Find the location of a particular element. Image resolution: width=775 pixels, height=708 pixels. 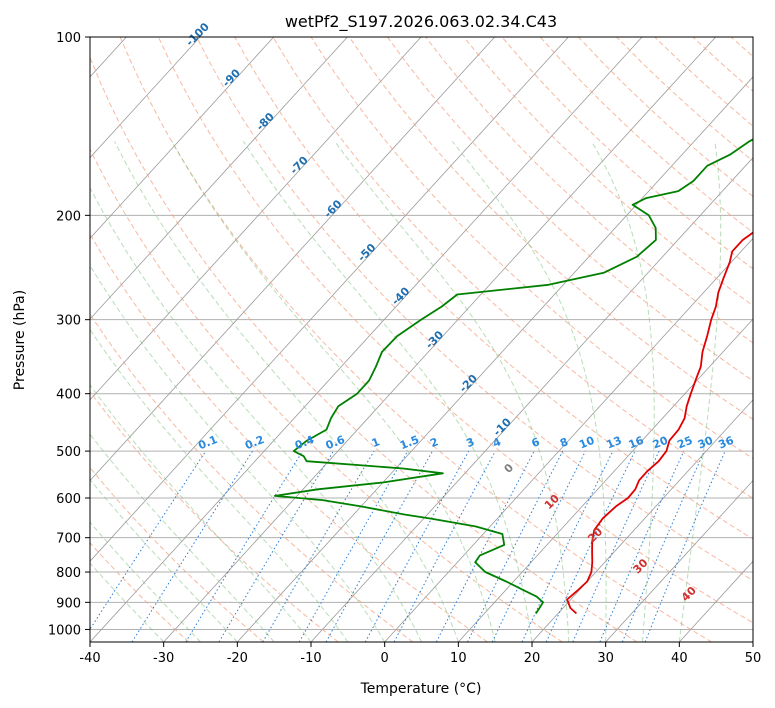

mixing-ratio-label-6: 2 is located at coordinates (434, 442).